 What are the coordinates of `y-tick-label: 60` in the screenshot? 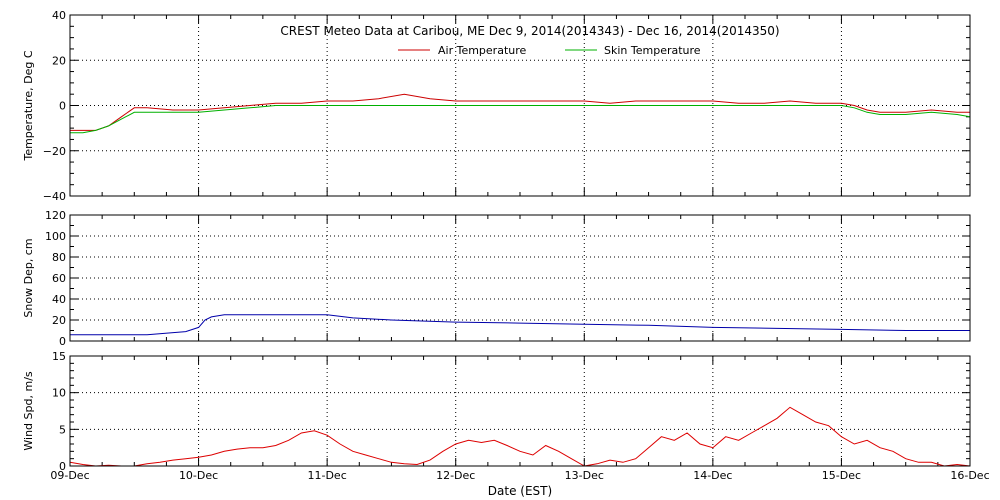 It's located at (59, 278).